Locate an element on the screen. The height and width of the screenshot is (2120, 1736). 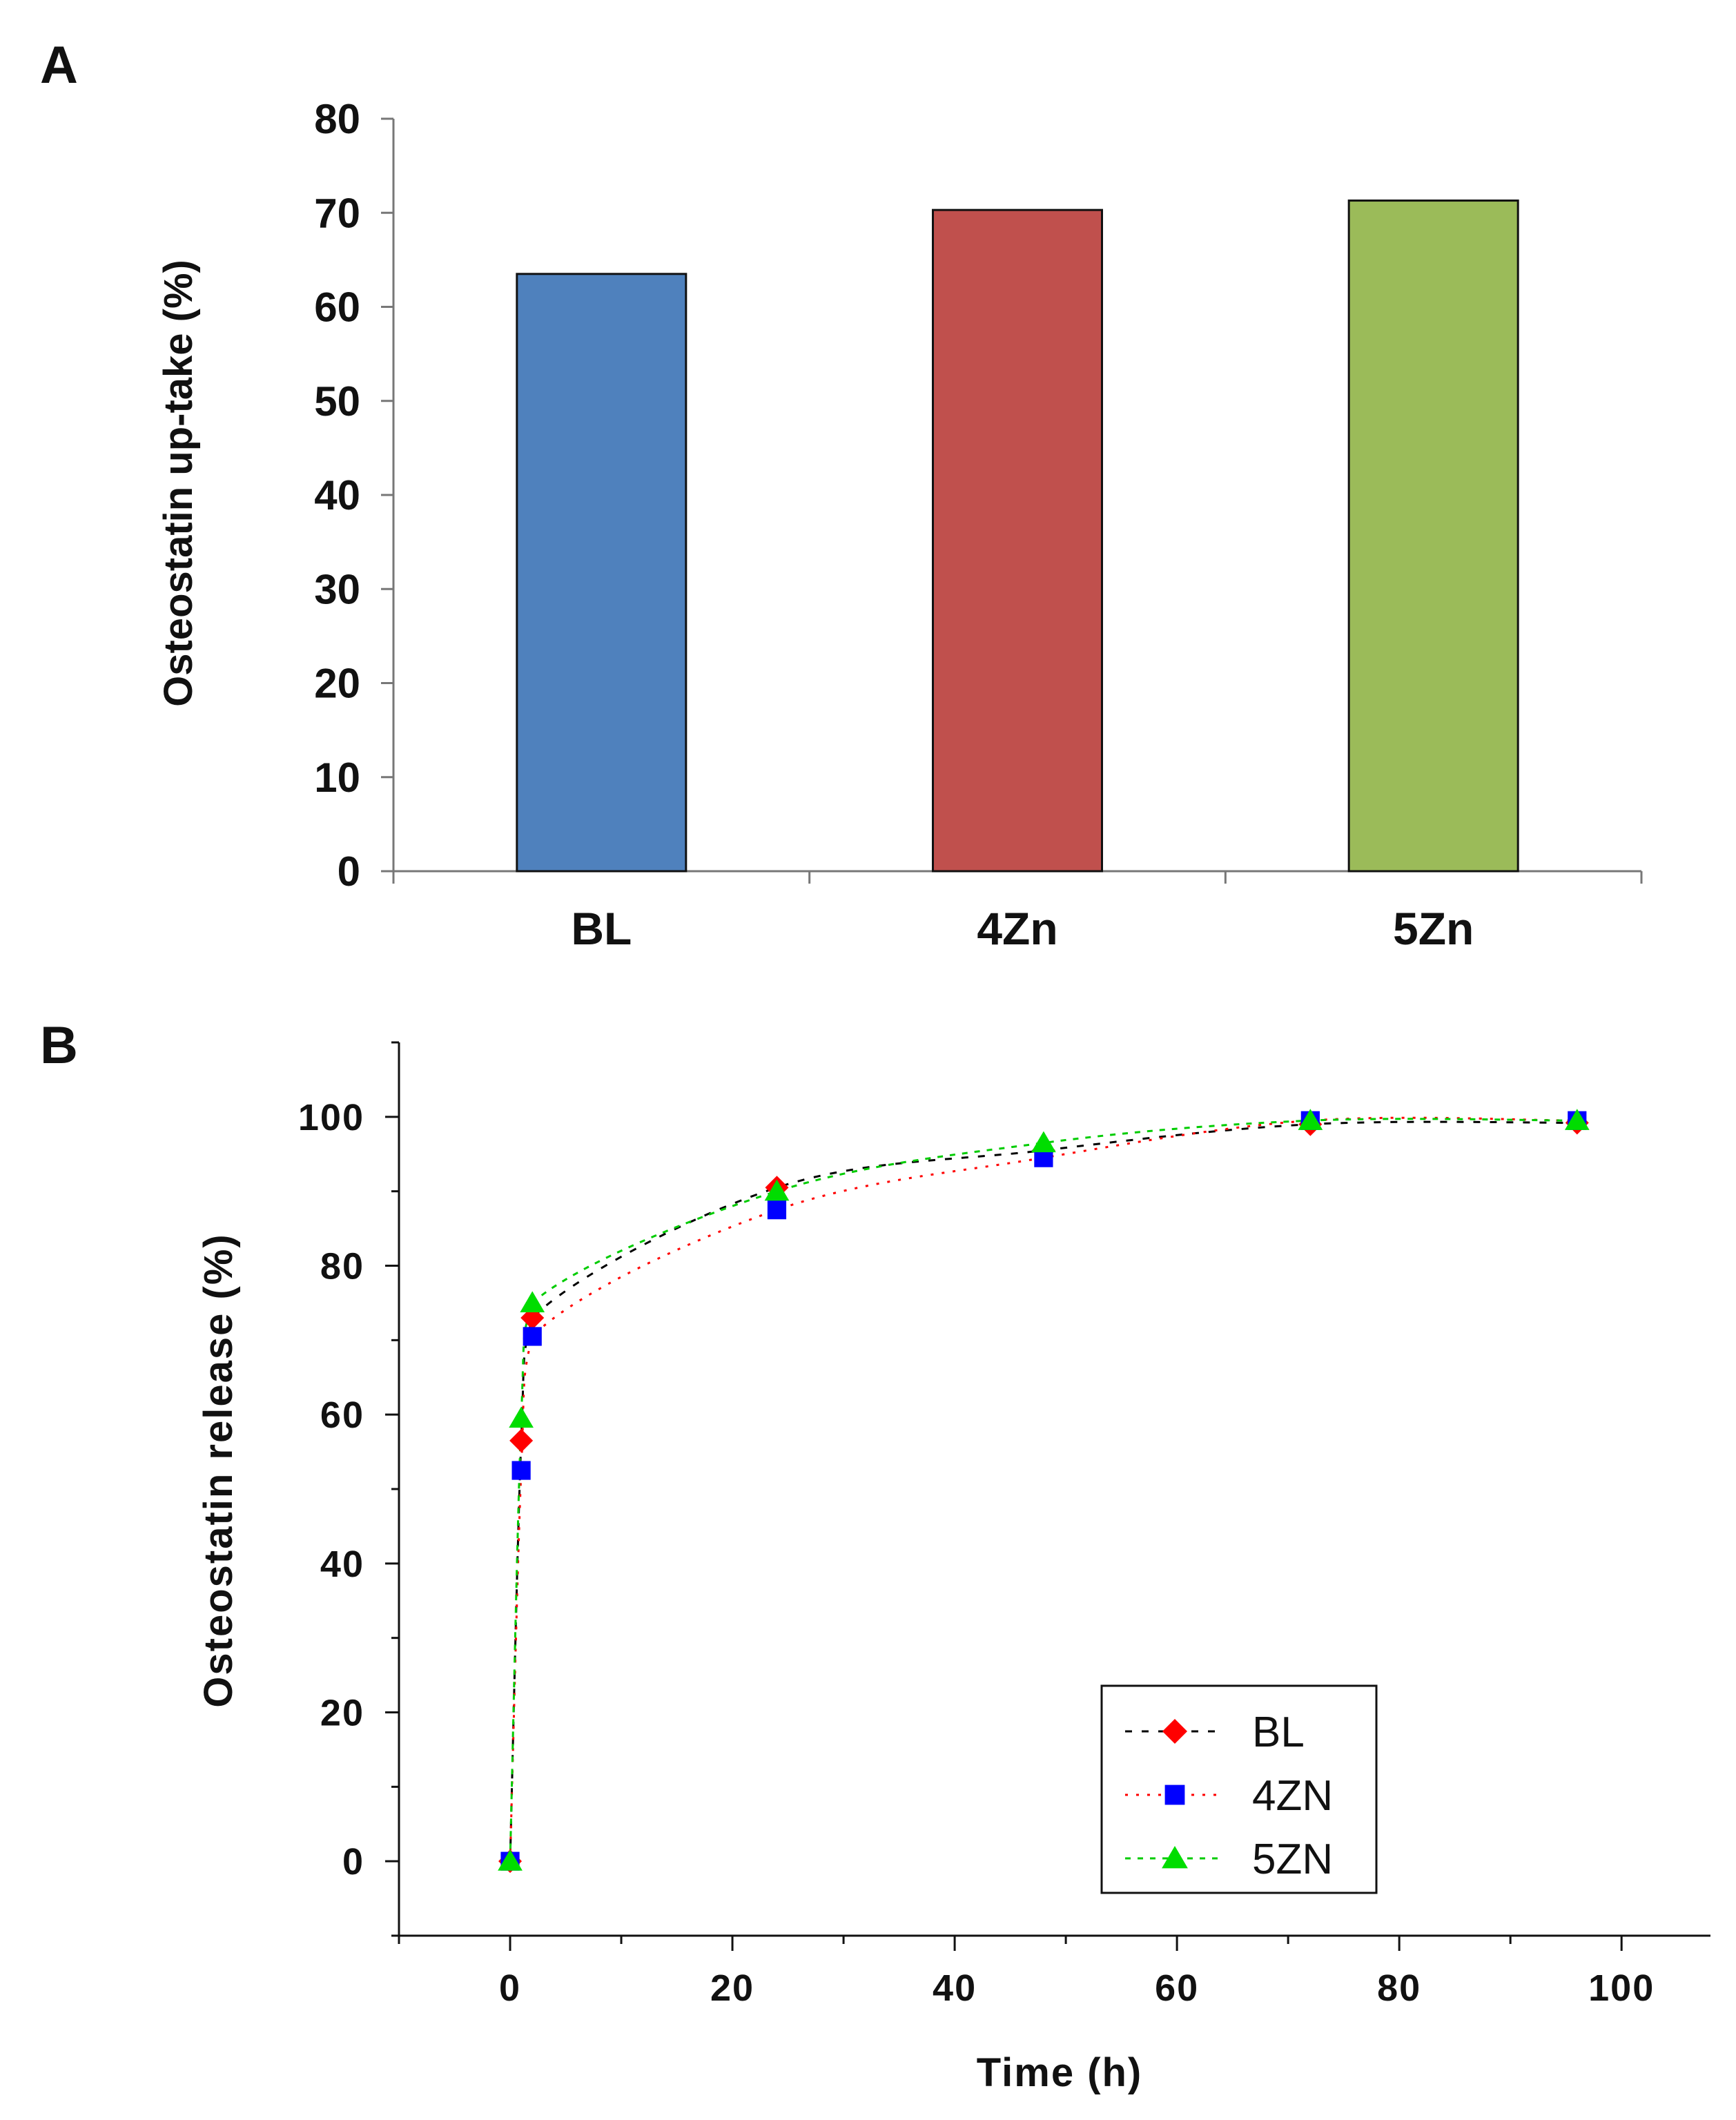
panel-a-y-tick-label: 50 is located at coordinates (337, 402).